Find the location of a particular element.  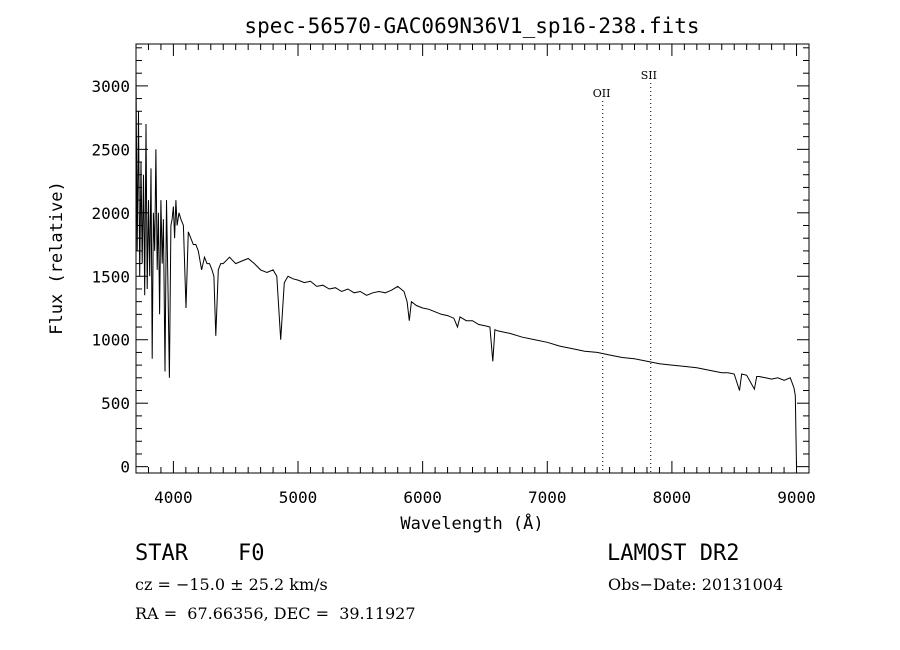

x-tick-label: 6000 is located at coordinates (422, 497).